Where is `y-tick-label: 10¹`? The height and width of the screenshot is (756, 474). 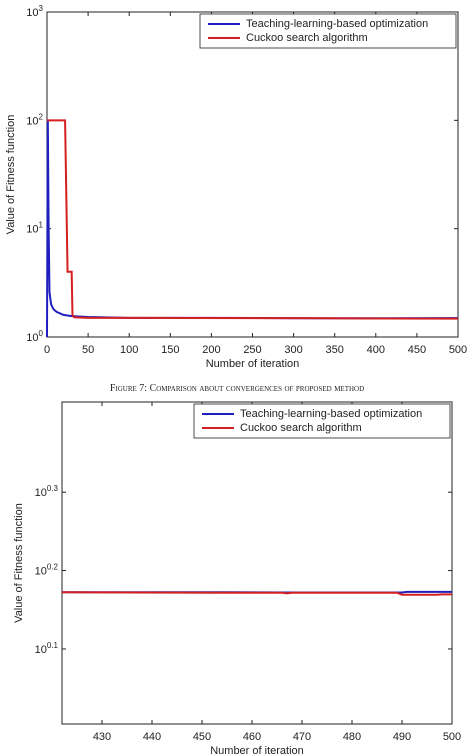 y-tick-label: 10¹ is located at coordinates (34, 228).